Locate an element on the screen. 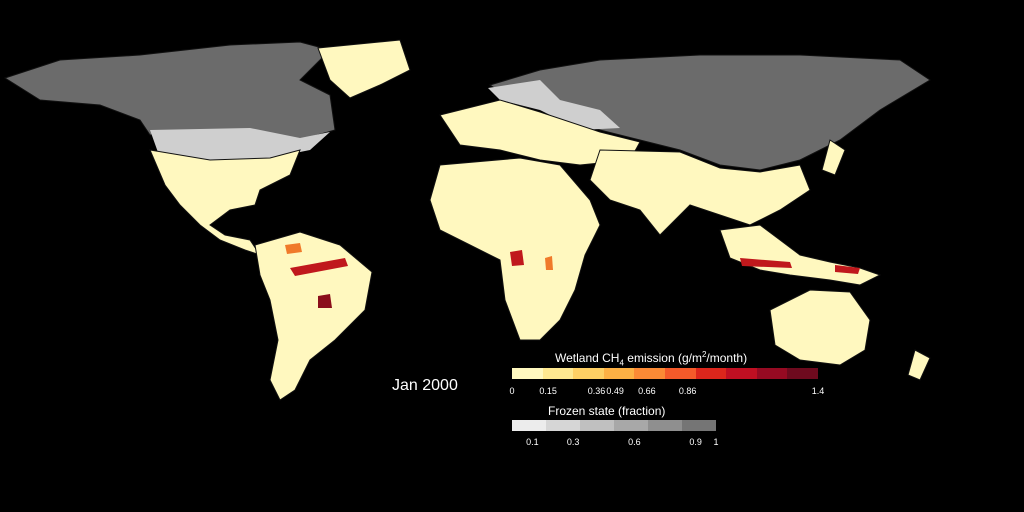  africa is located at coordinates (515, 249).